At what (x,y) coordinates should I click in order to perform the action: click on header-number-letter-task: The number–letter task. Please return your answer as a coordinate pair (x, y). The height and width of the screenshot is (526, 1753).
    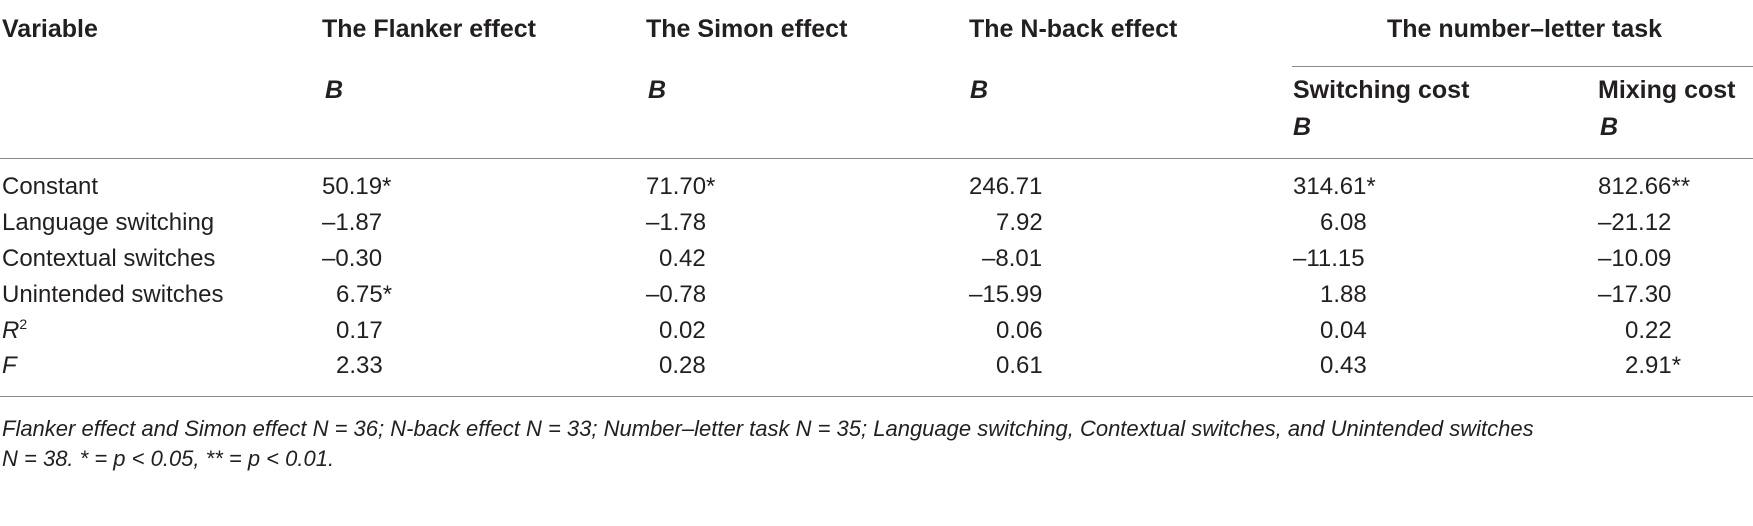
    Looking at the image, I should click on (1525, 29).